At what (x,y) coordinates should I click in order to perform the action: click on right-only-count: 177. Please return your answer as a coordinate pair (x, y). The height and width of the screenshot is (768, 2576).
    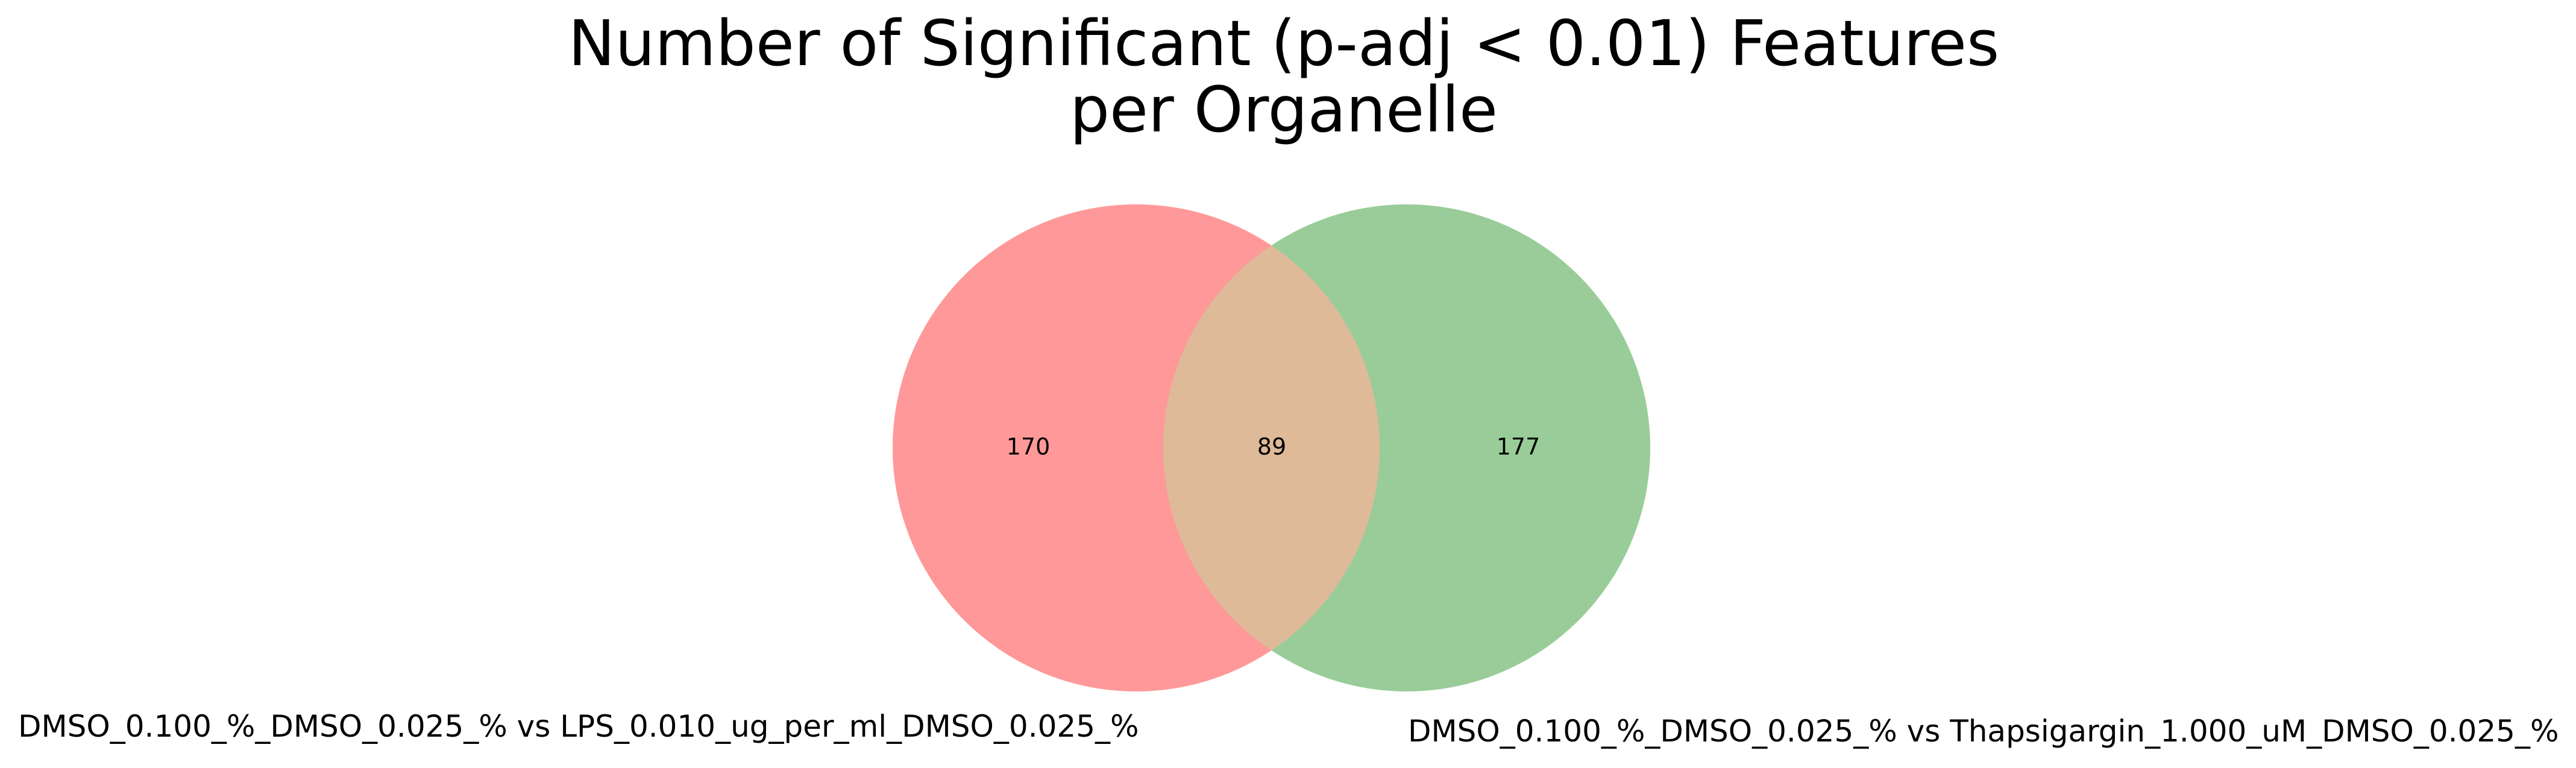
    Looking at the image, I should click on (1519, 446).